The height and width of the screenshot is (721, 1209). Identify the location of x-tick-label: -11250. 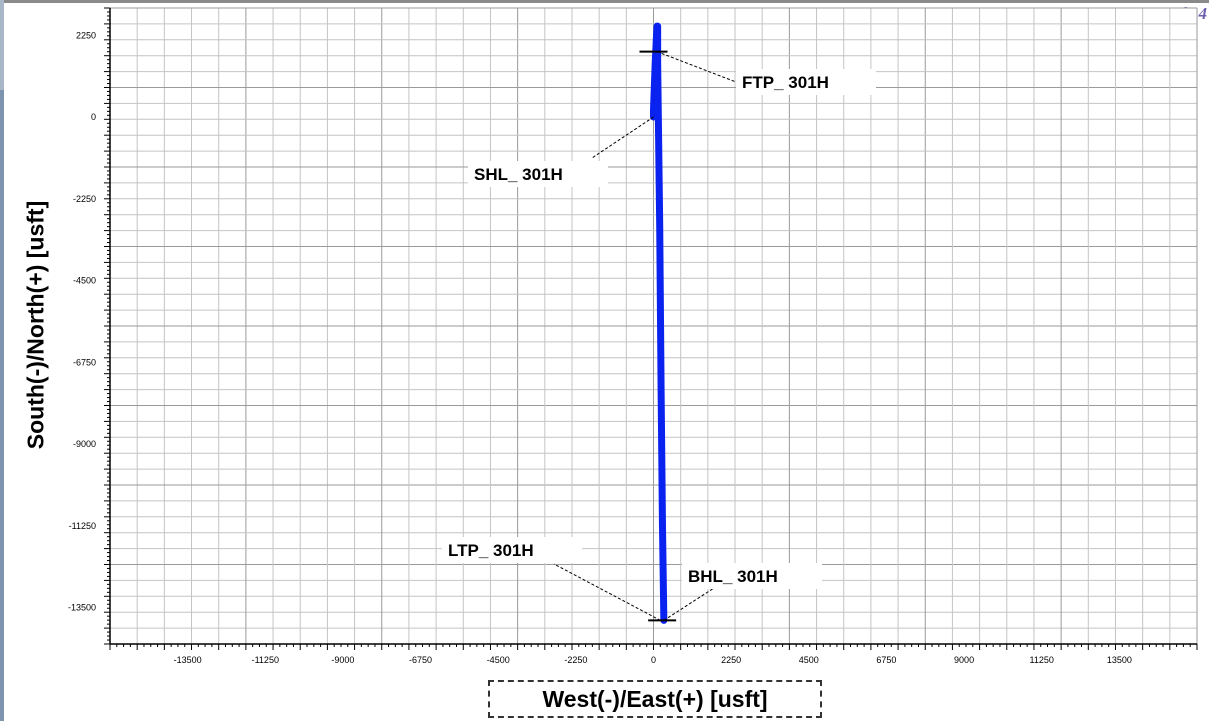
(265, 660).